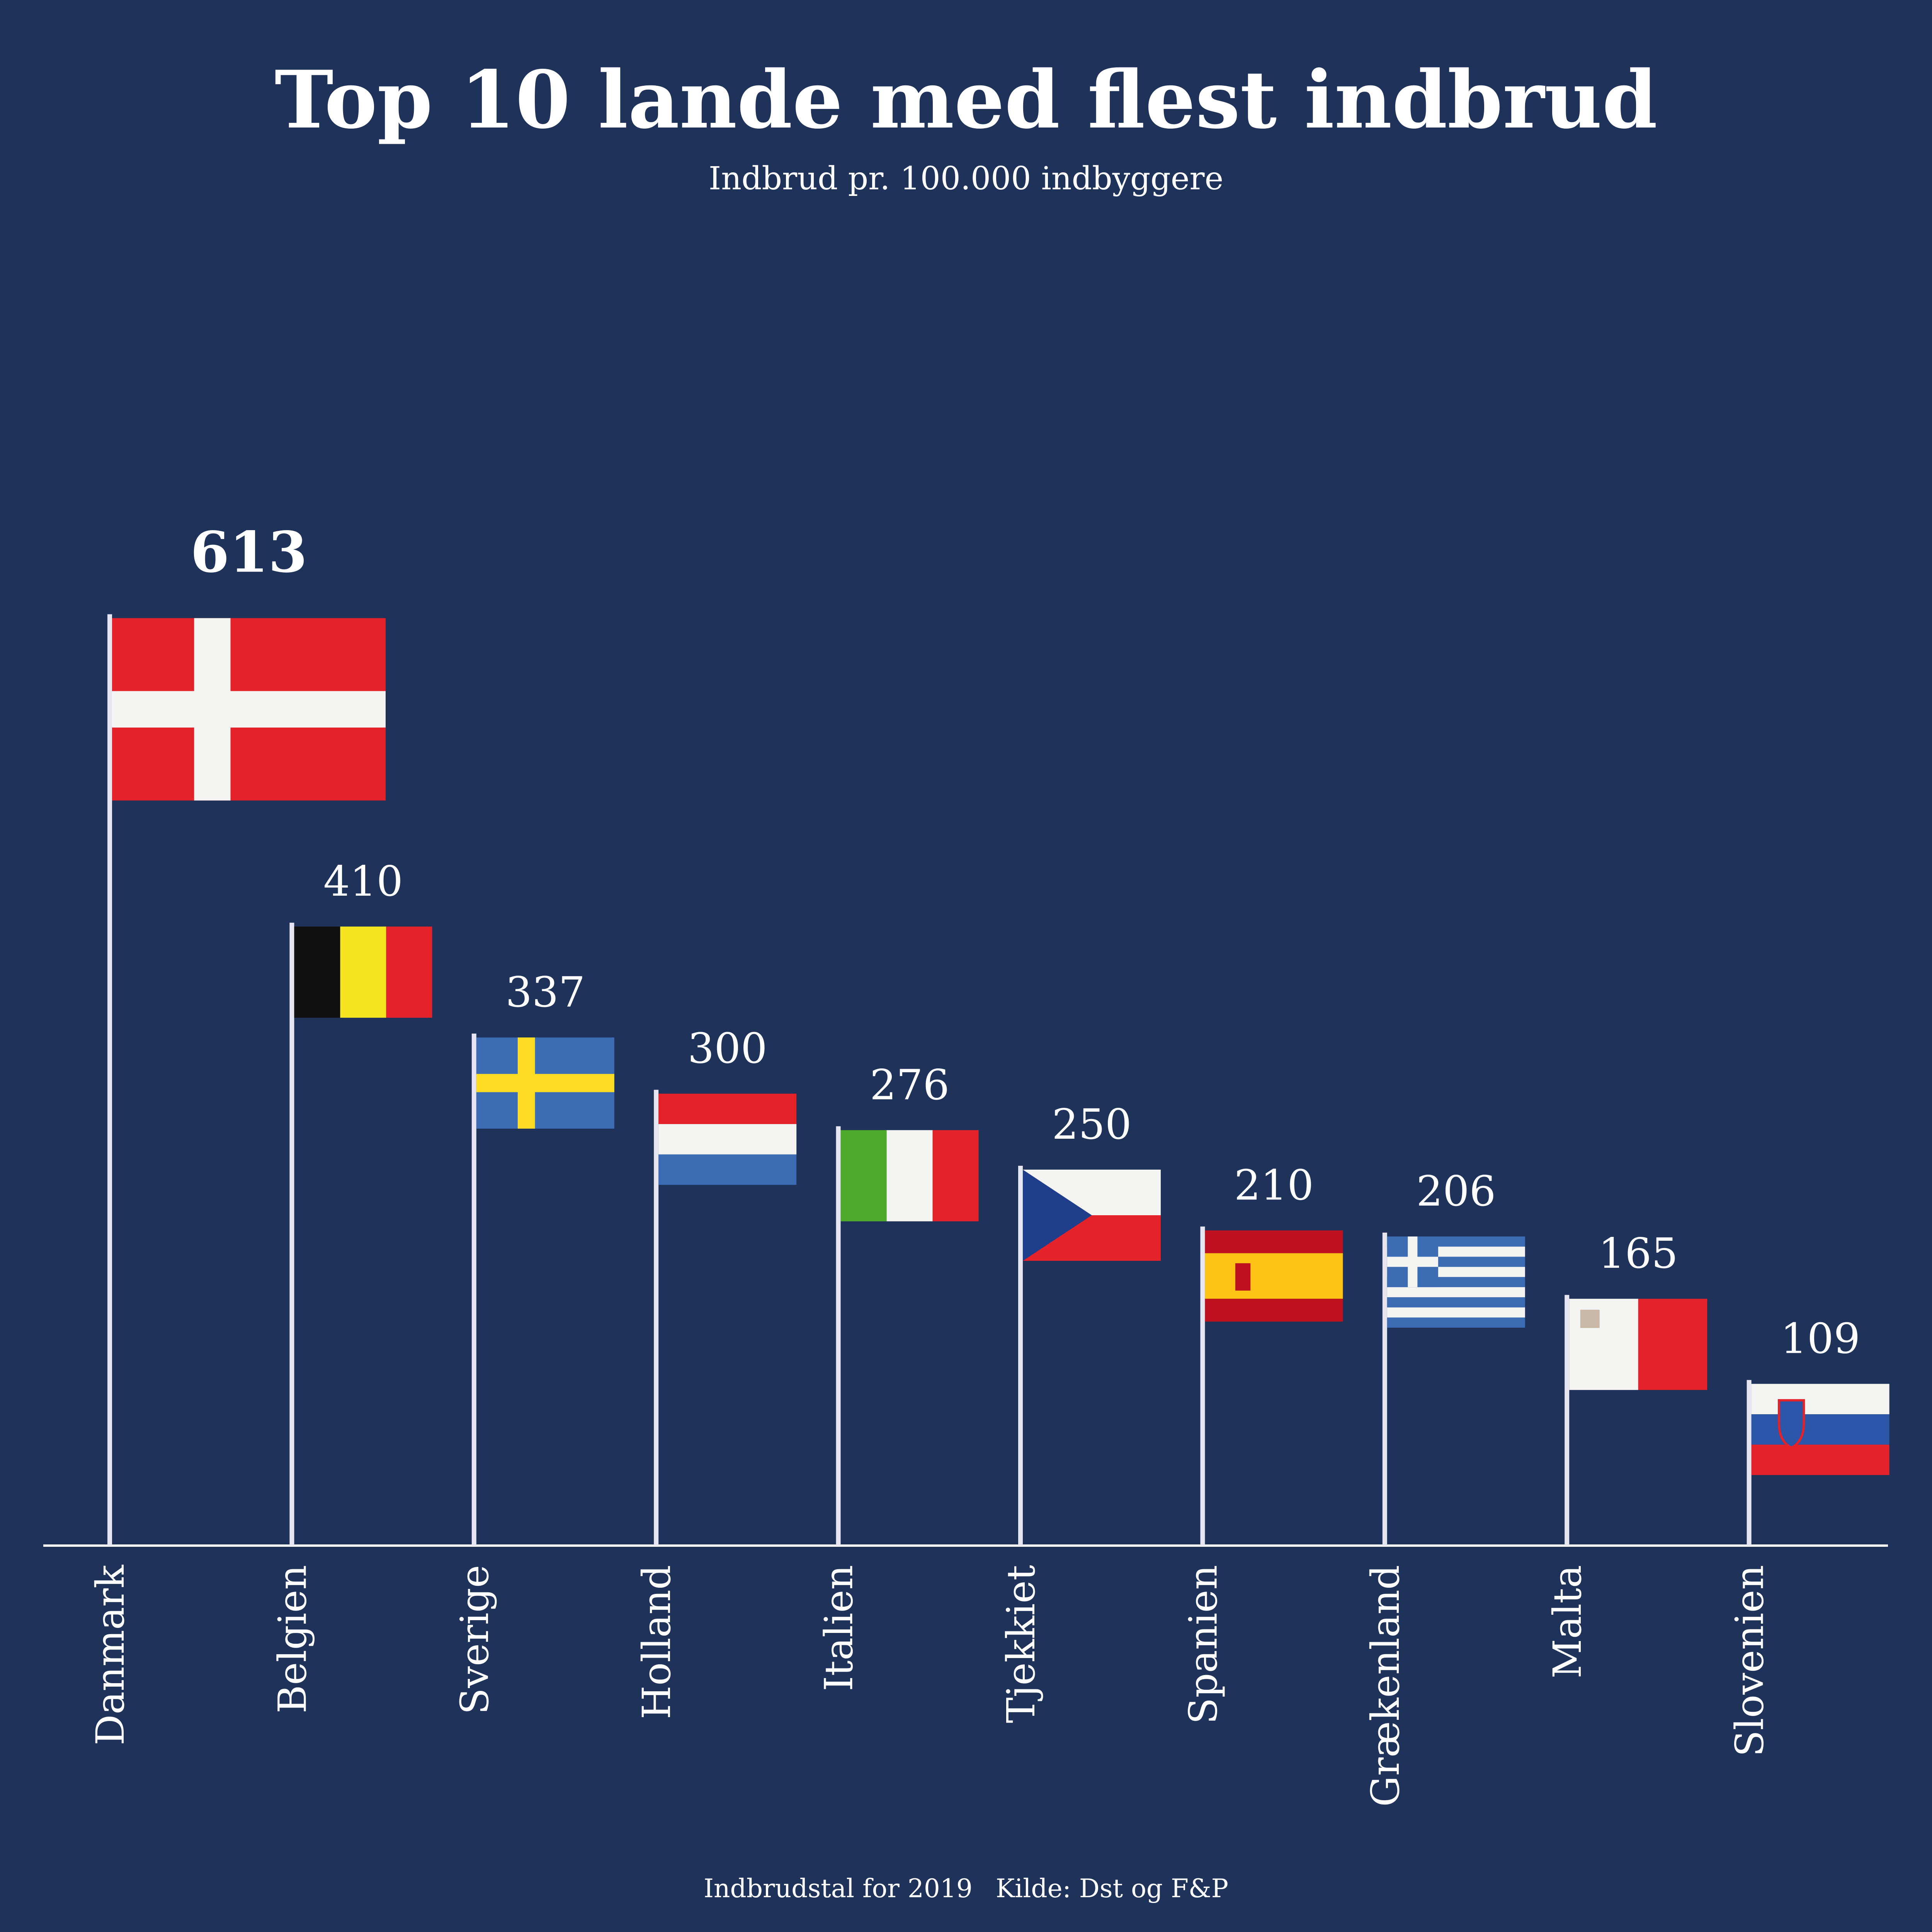 This screenshot has height=1932, width=1932. I want to click on footer: Indbrudstal for 2019 Kilde: Dst og F&P, so click(966, 1888).